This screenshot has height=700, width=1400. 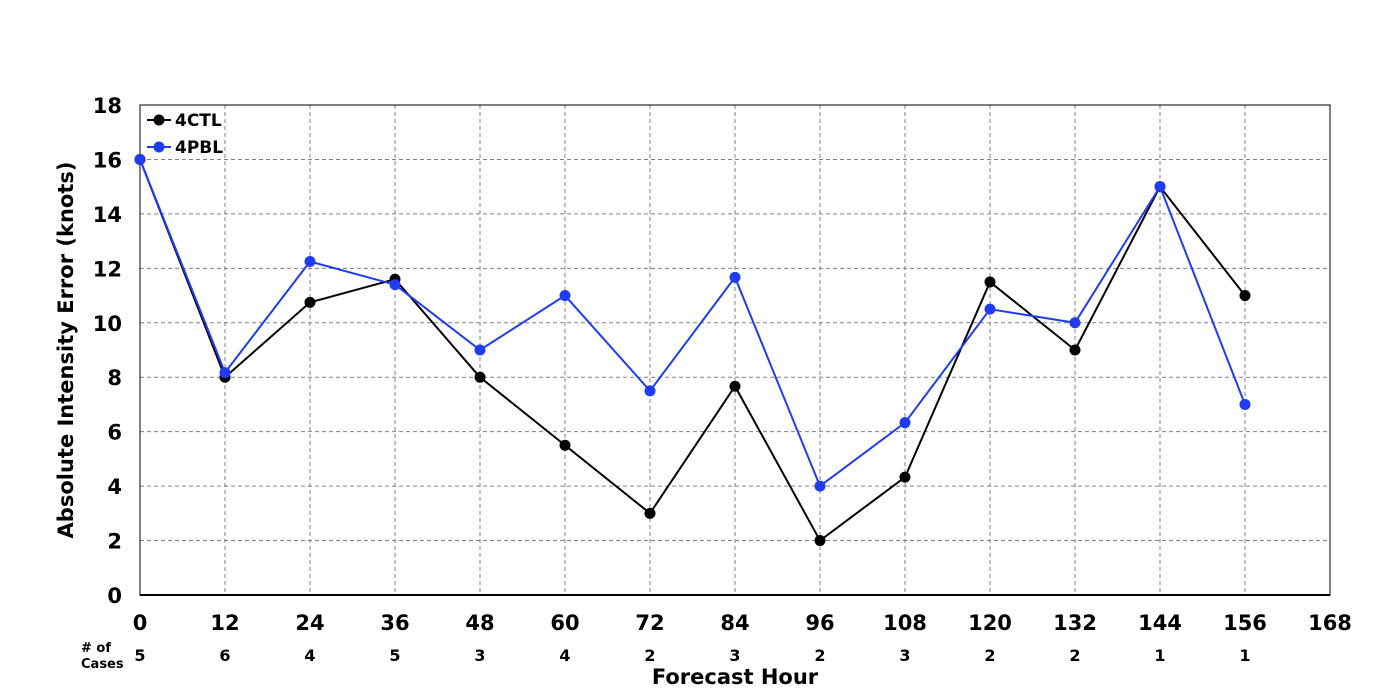 I want to click on legend: 4CTL 4PBL, so click(x=185, y=134).